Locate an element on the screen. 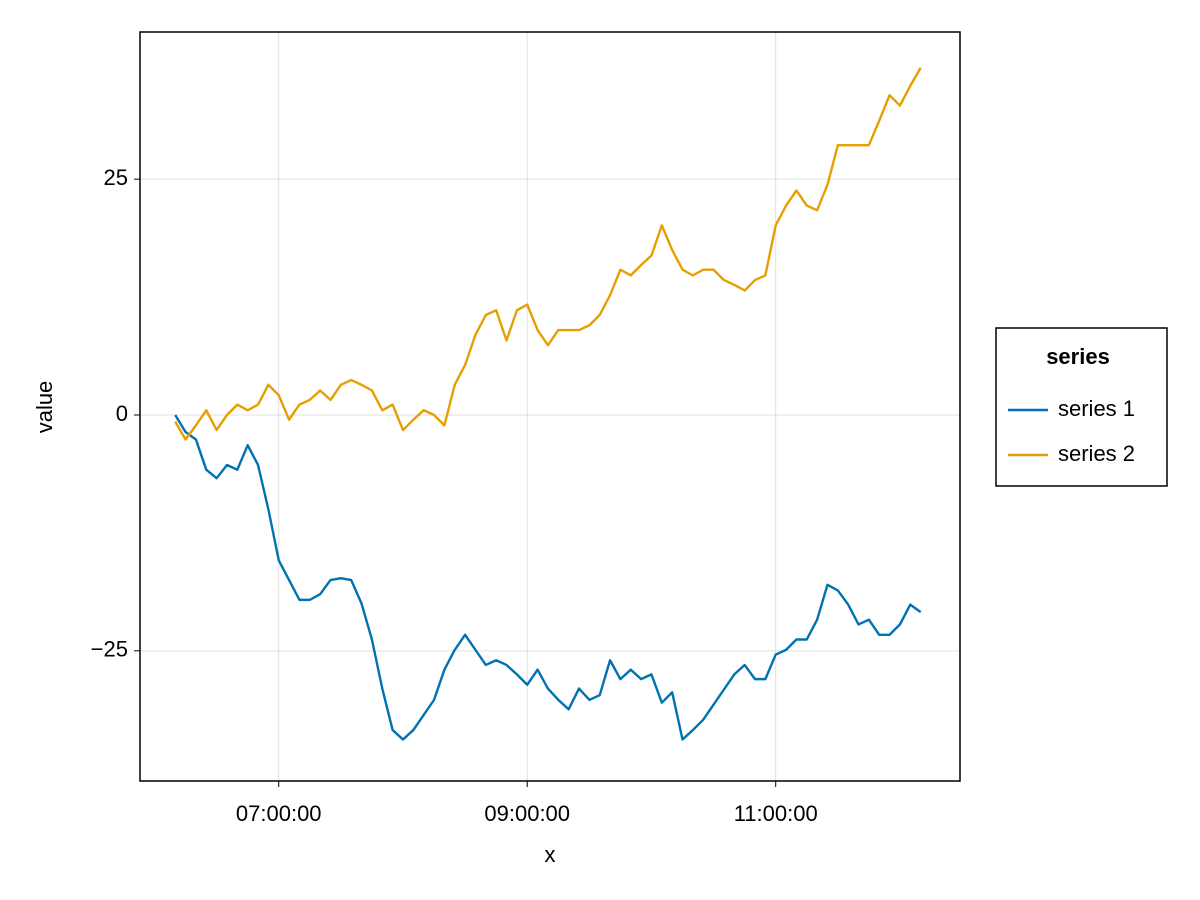 The image size is (1200, 900). y-tick-label: 25 is located at coordinates (116, 177).